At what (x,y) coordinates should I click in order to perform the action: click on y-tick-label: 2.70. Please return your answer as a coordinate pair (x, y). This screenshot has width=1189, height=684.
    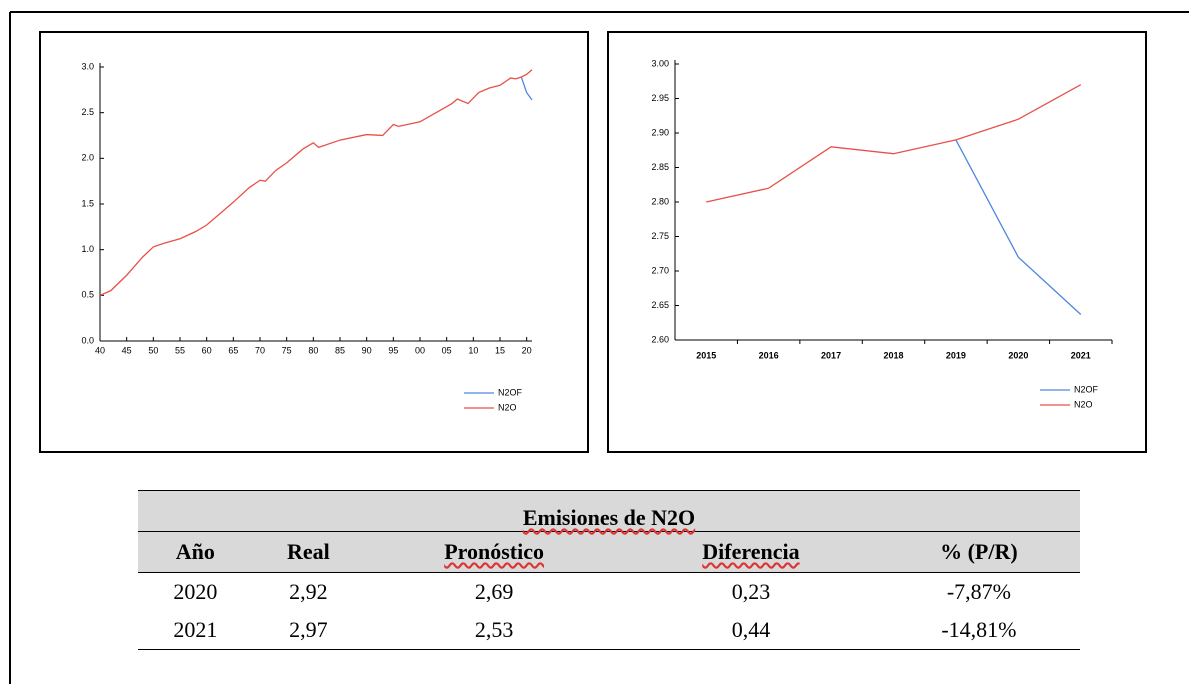
    Looking at the image, I should click on (660, 270).